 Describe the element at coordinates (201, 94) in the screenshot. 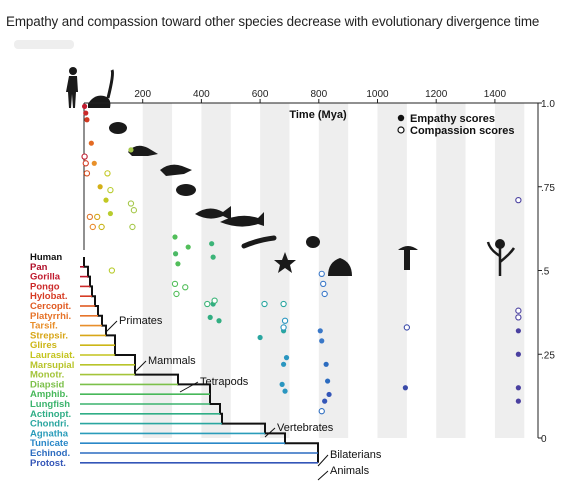

I see `x-tick-label: 400` at that location.